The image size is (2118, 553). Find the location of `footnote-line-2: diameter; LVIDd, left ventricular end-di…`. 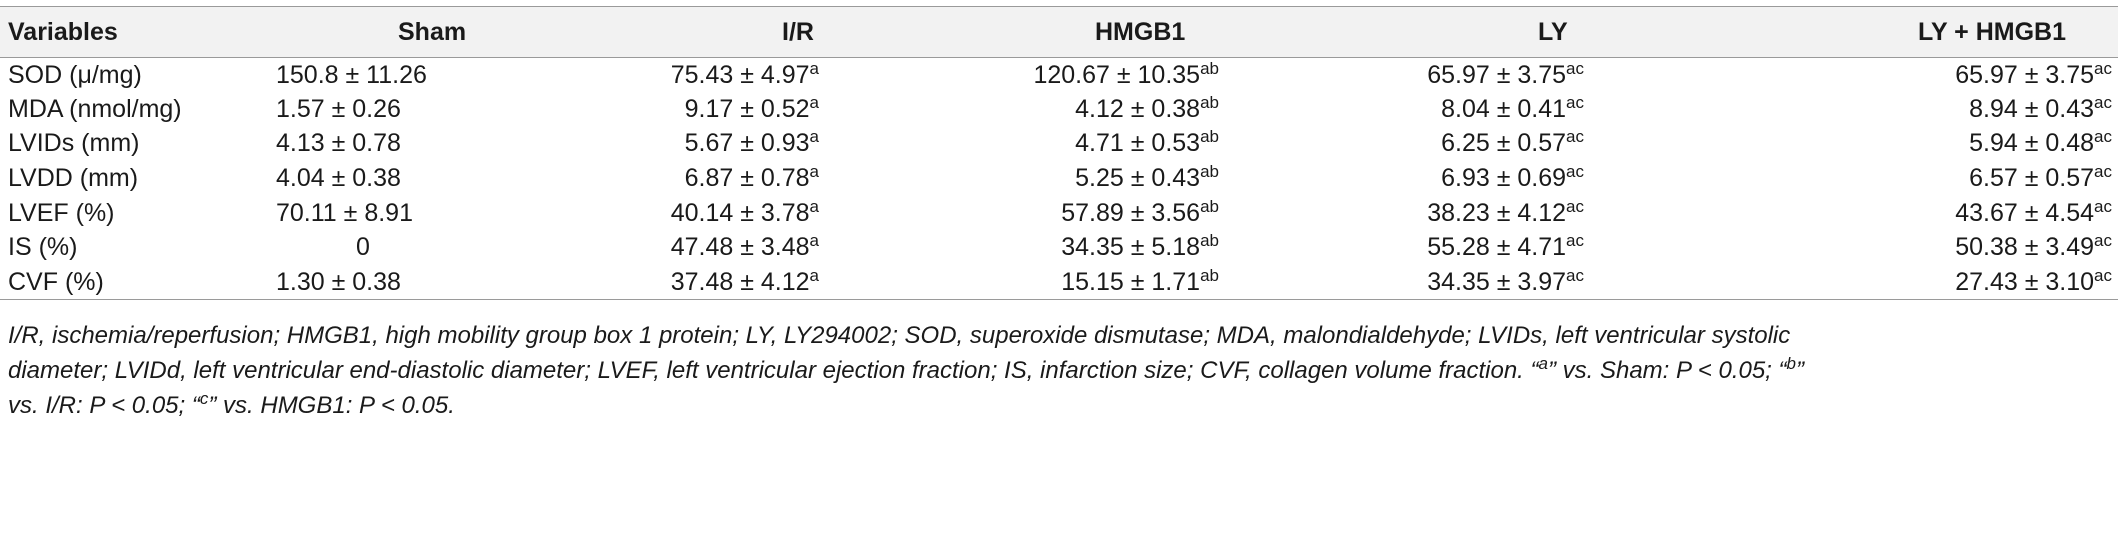

footnote-line-2: diameter; LVIDd, left ventricular end-di… is located at coordinates (906, 369).